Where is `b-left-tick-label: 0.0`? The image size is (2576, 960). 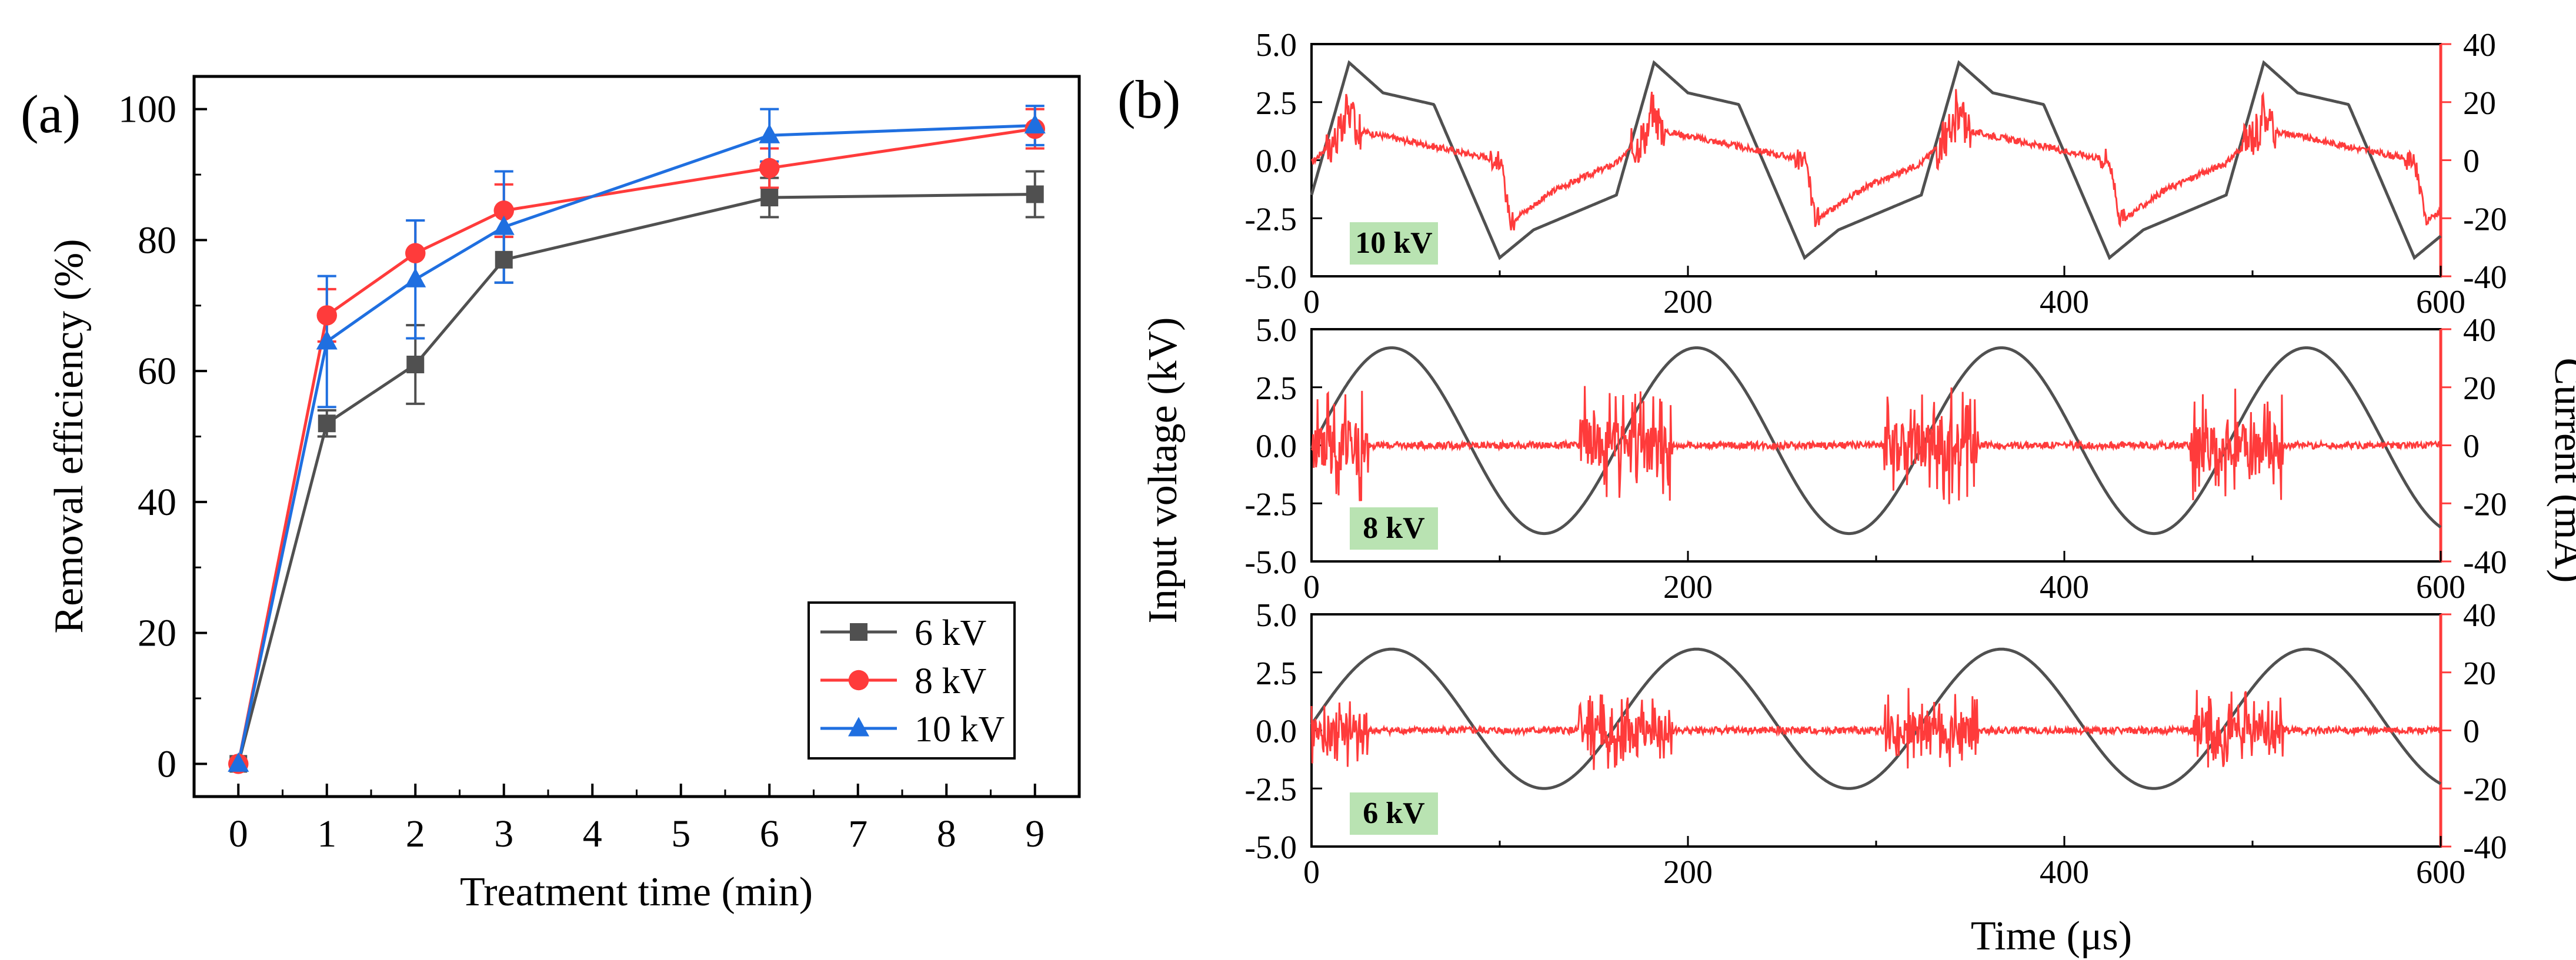 b-left-tick-label: 0.0 is located at coordinates (1276, 161).